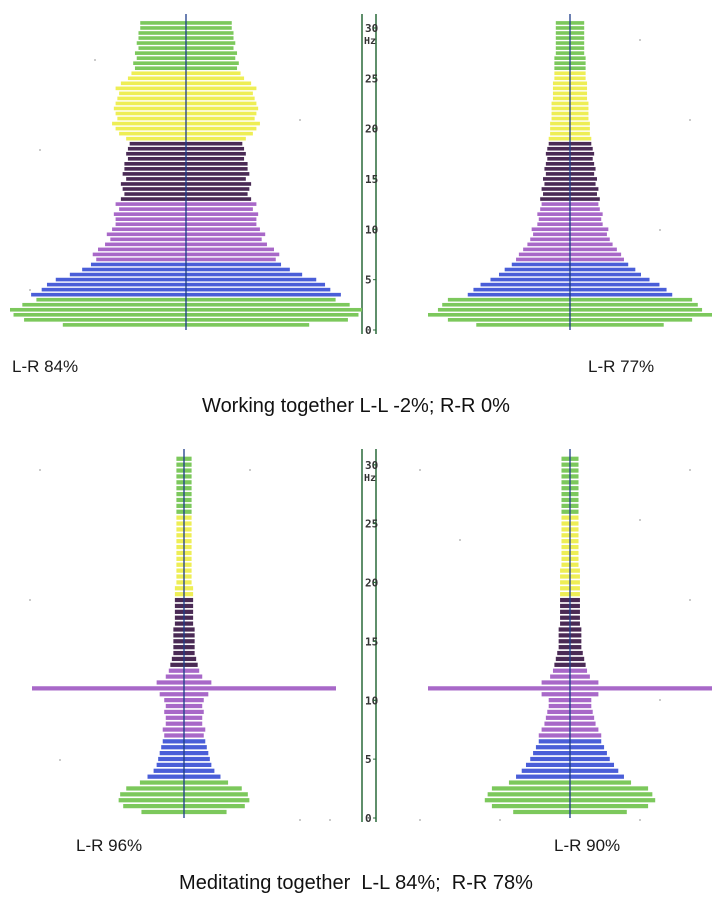  Describe the element at coordinates (621, 366) in the screenshot. I see `panel-label-top-right: L-R 77%` at that location.